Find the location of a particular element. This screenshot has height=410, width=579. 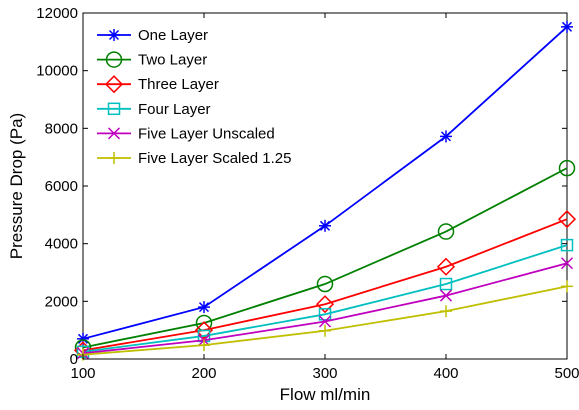

legend-item-1: Two Layer is located at coordinates (152, 60).